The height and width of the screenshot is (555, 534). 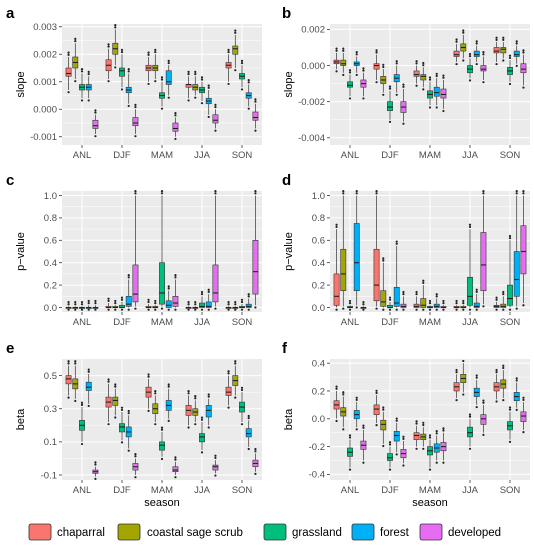 What do you see at coordinates (50, 308) in the screenshot?
I see `y-tick-label: 0.0` at bounding box center [50, 308].